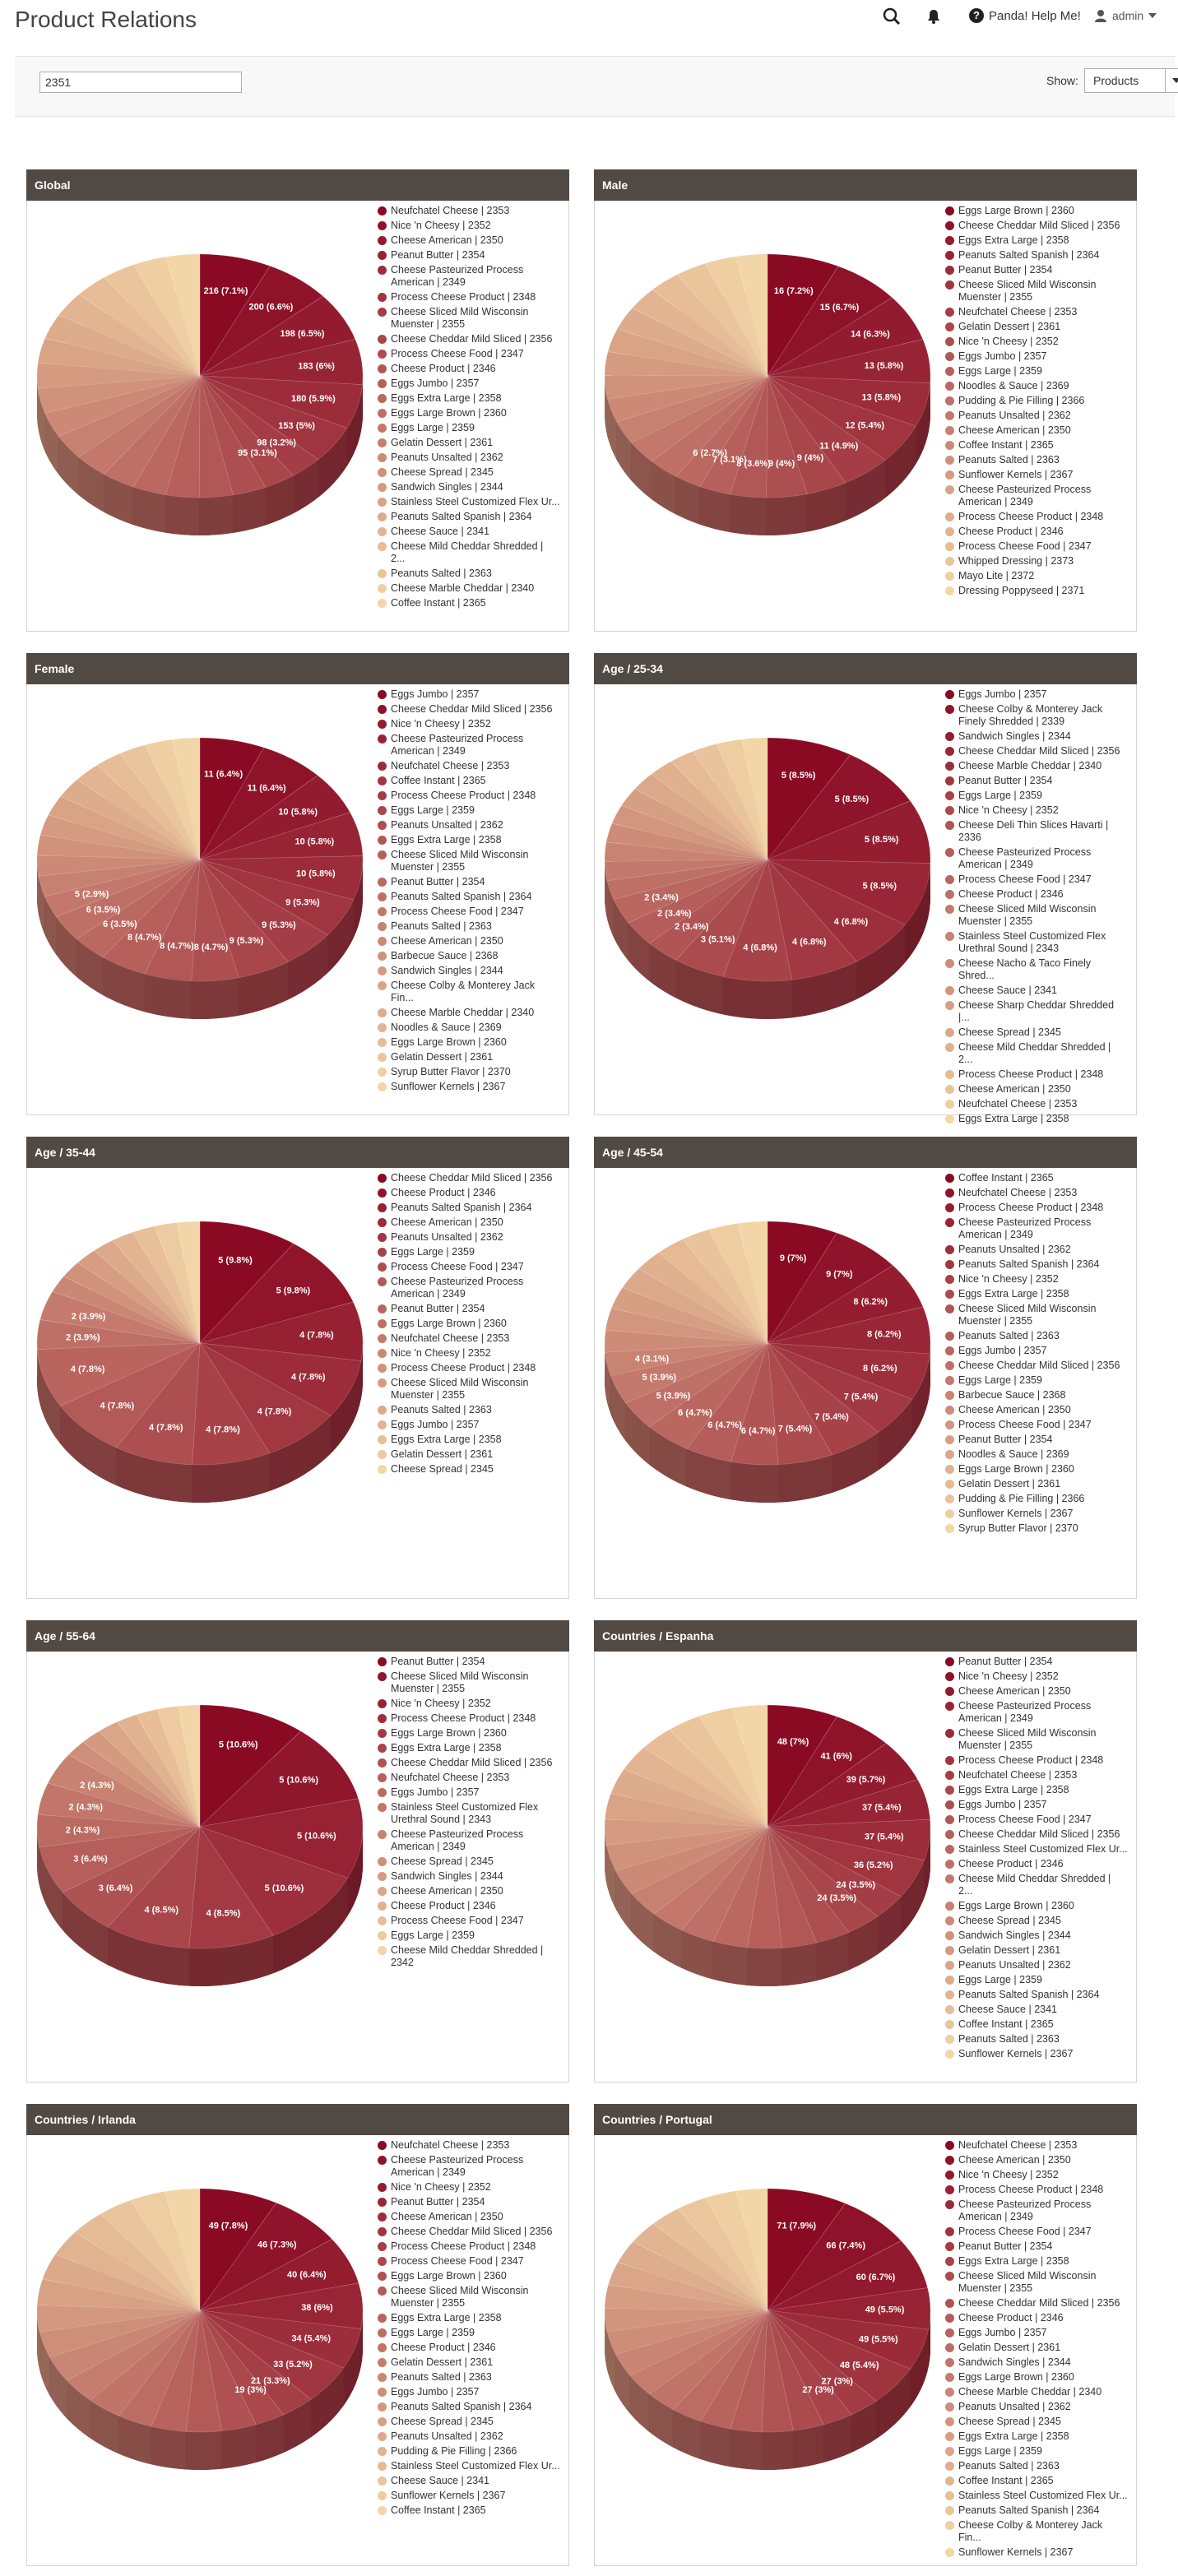  I want to click on legend-item: Gelatin Dessert | 2361, so click(1036, 1951).